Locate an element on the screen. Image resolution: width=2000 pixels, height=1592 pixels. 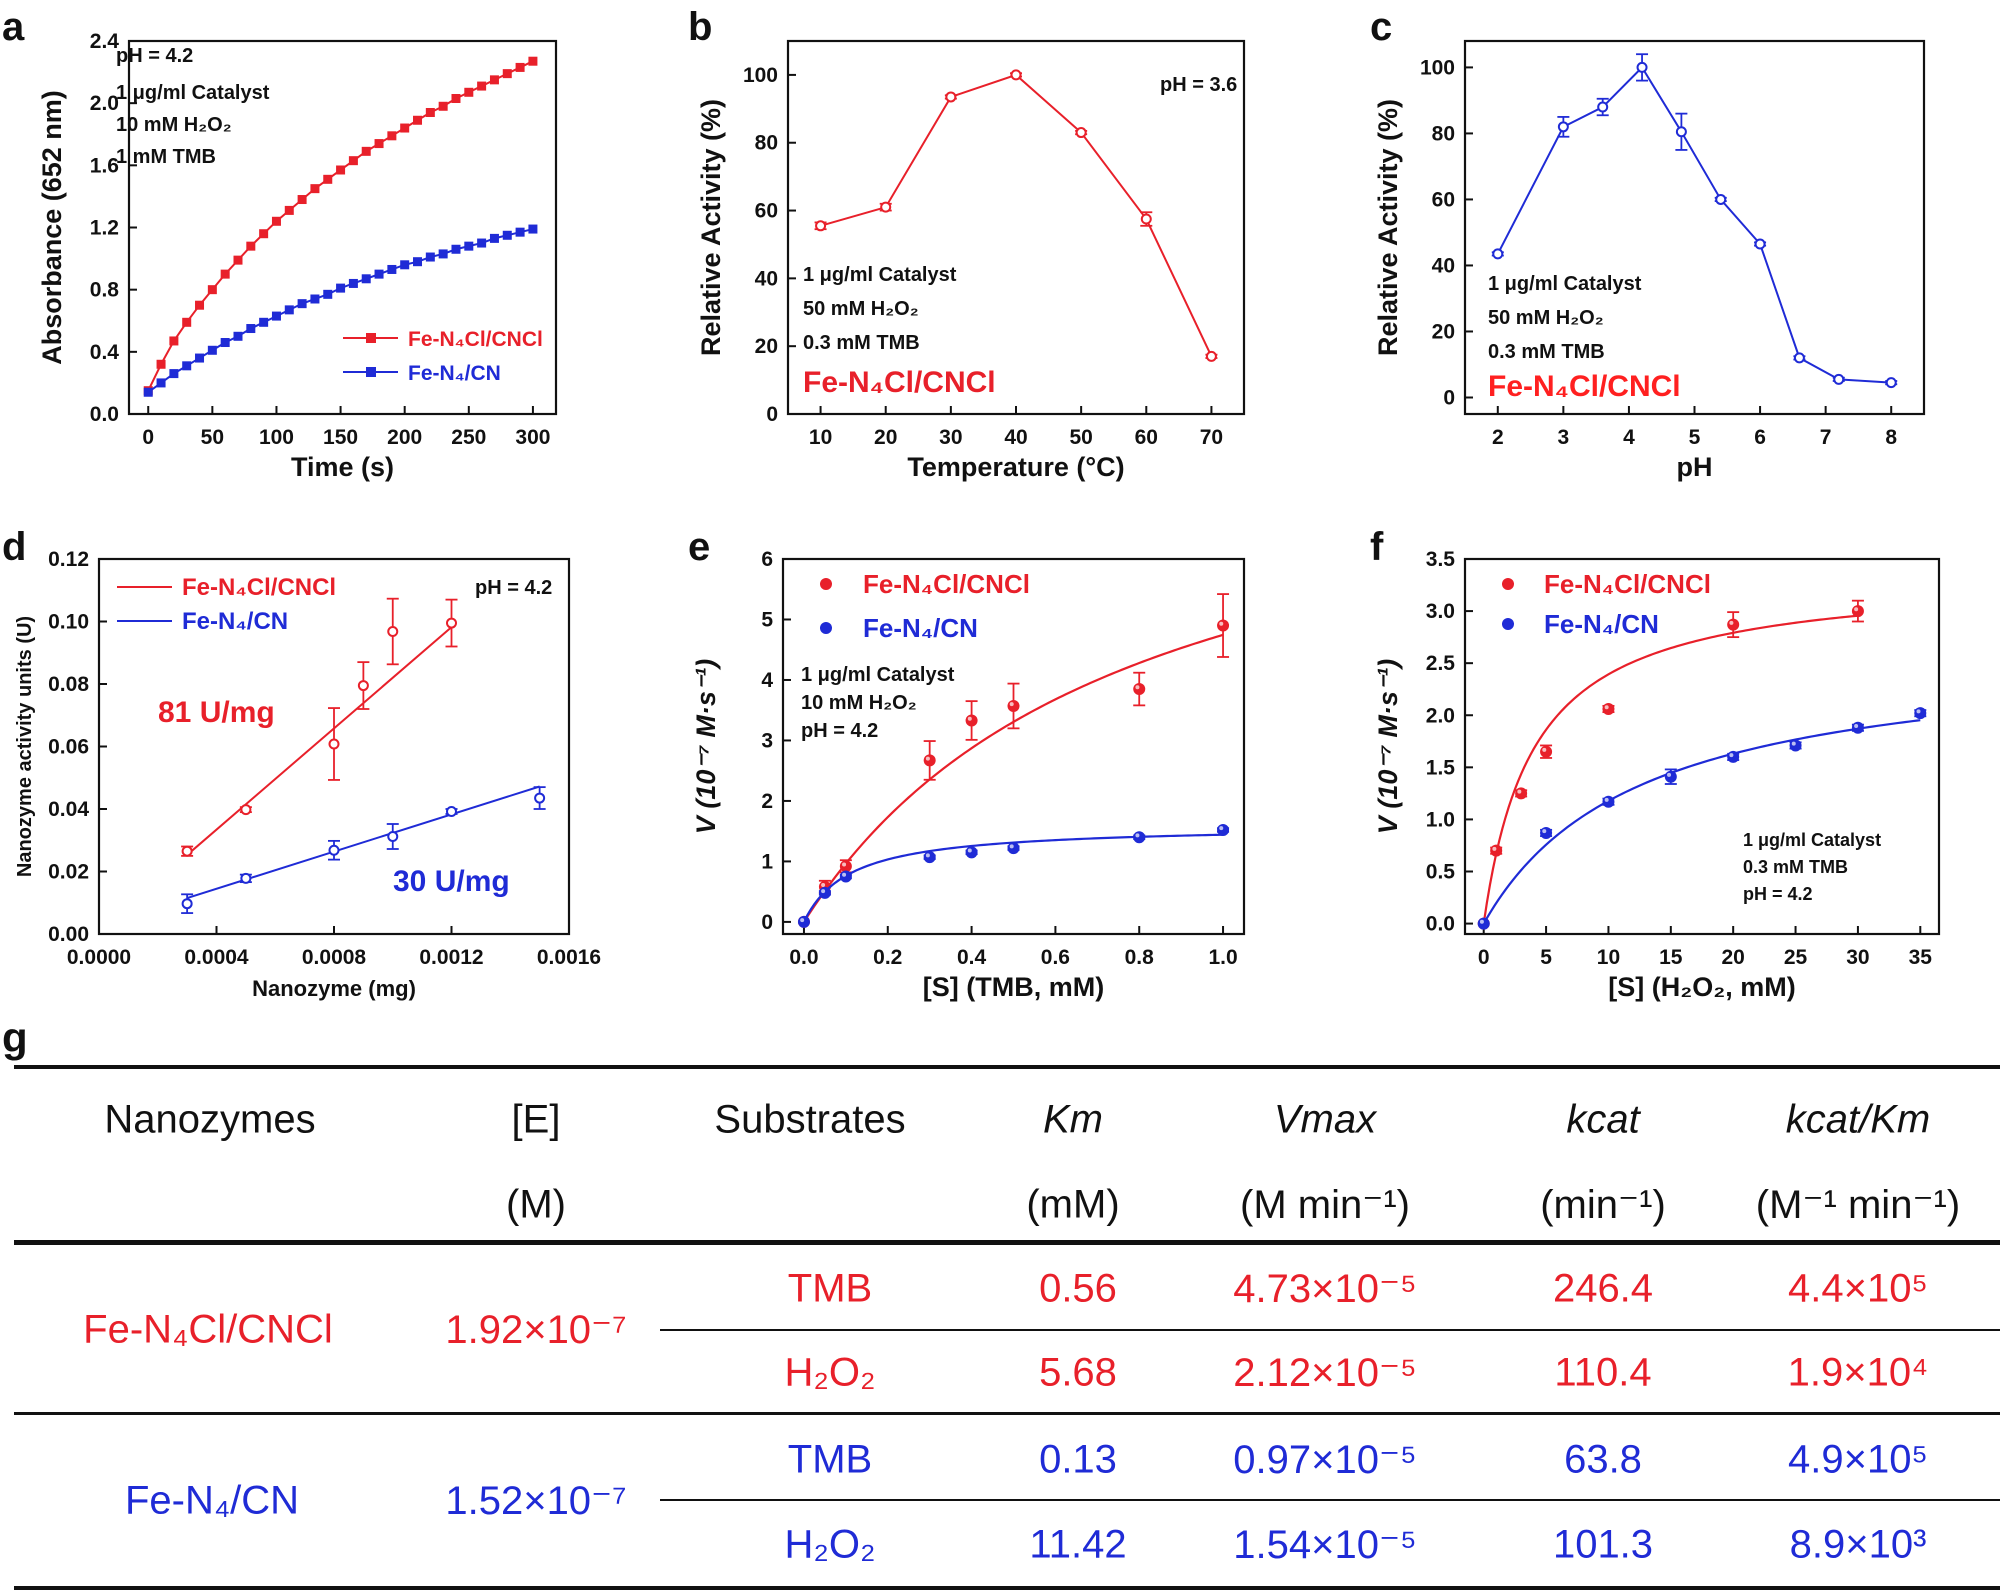
y-tick-label: 2.0 is located at coordinates (104, 103).